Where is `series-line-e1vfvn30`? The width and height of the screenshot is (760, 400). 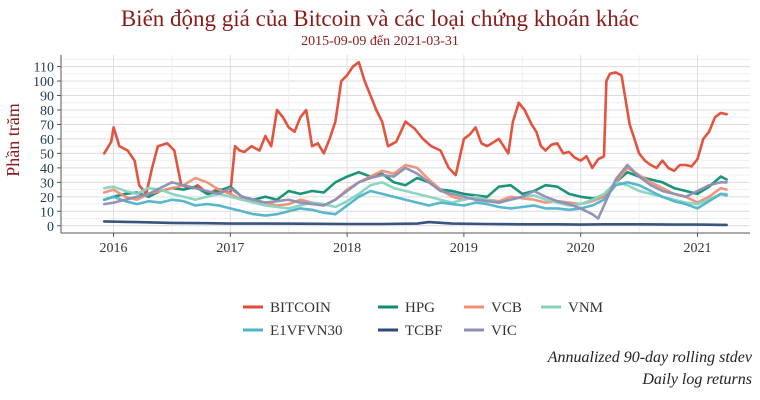
series-line-e1vfvn30 is located at coordinates (415, 199).